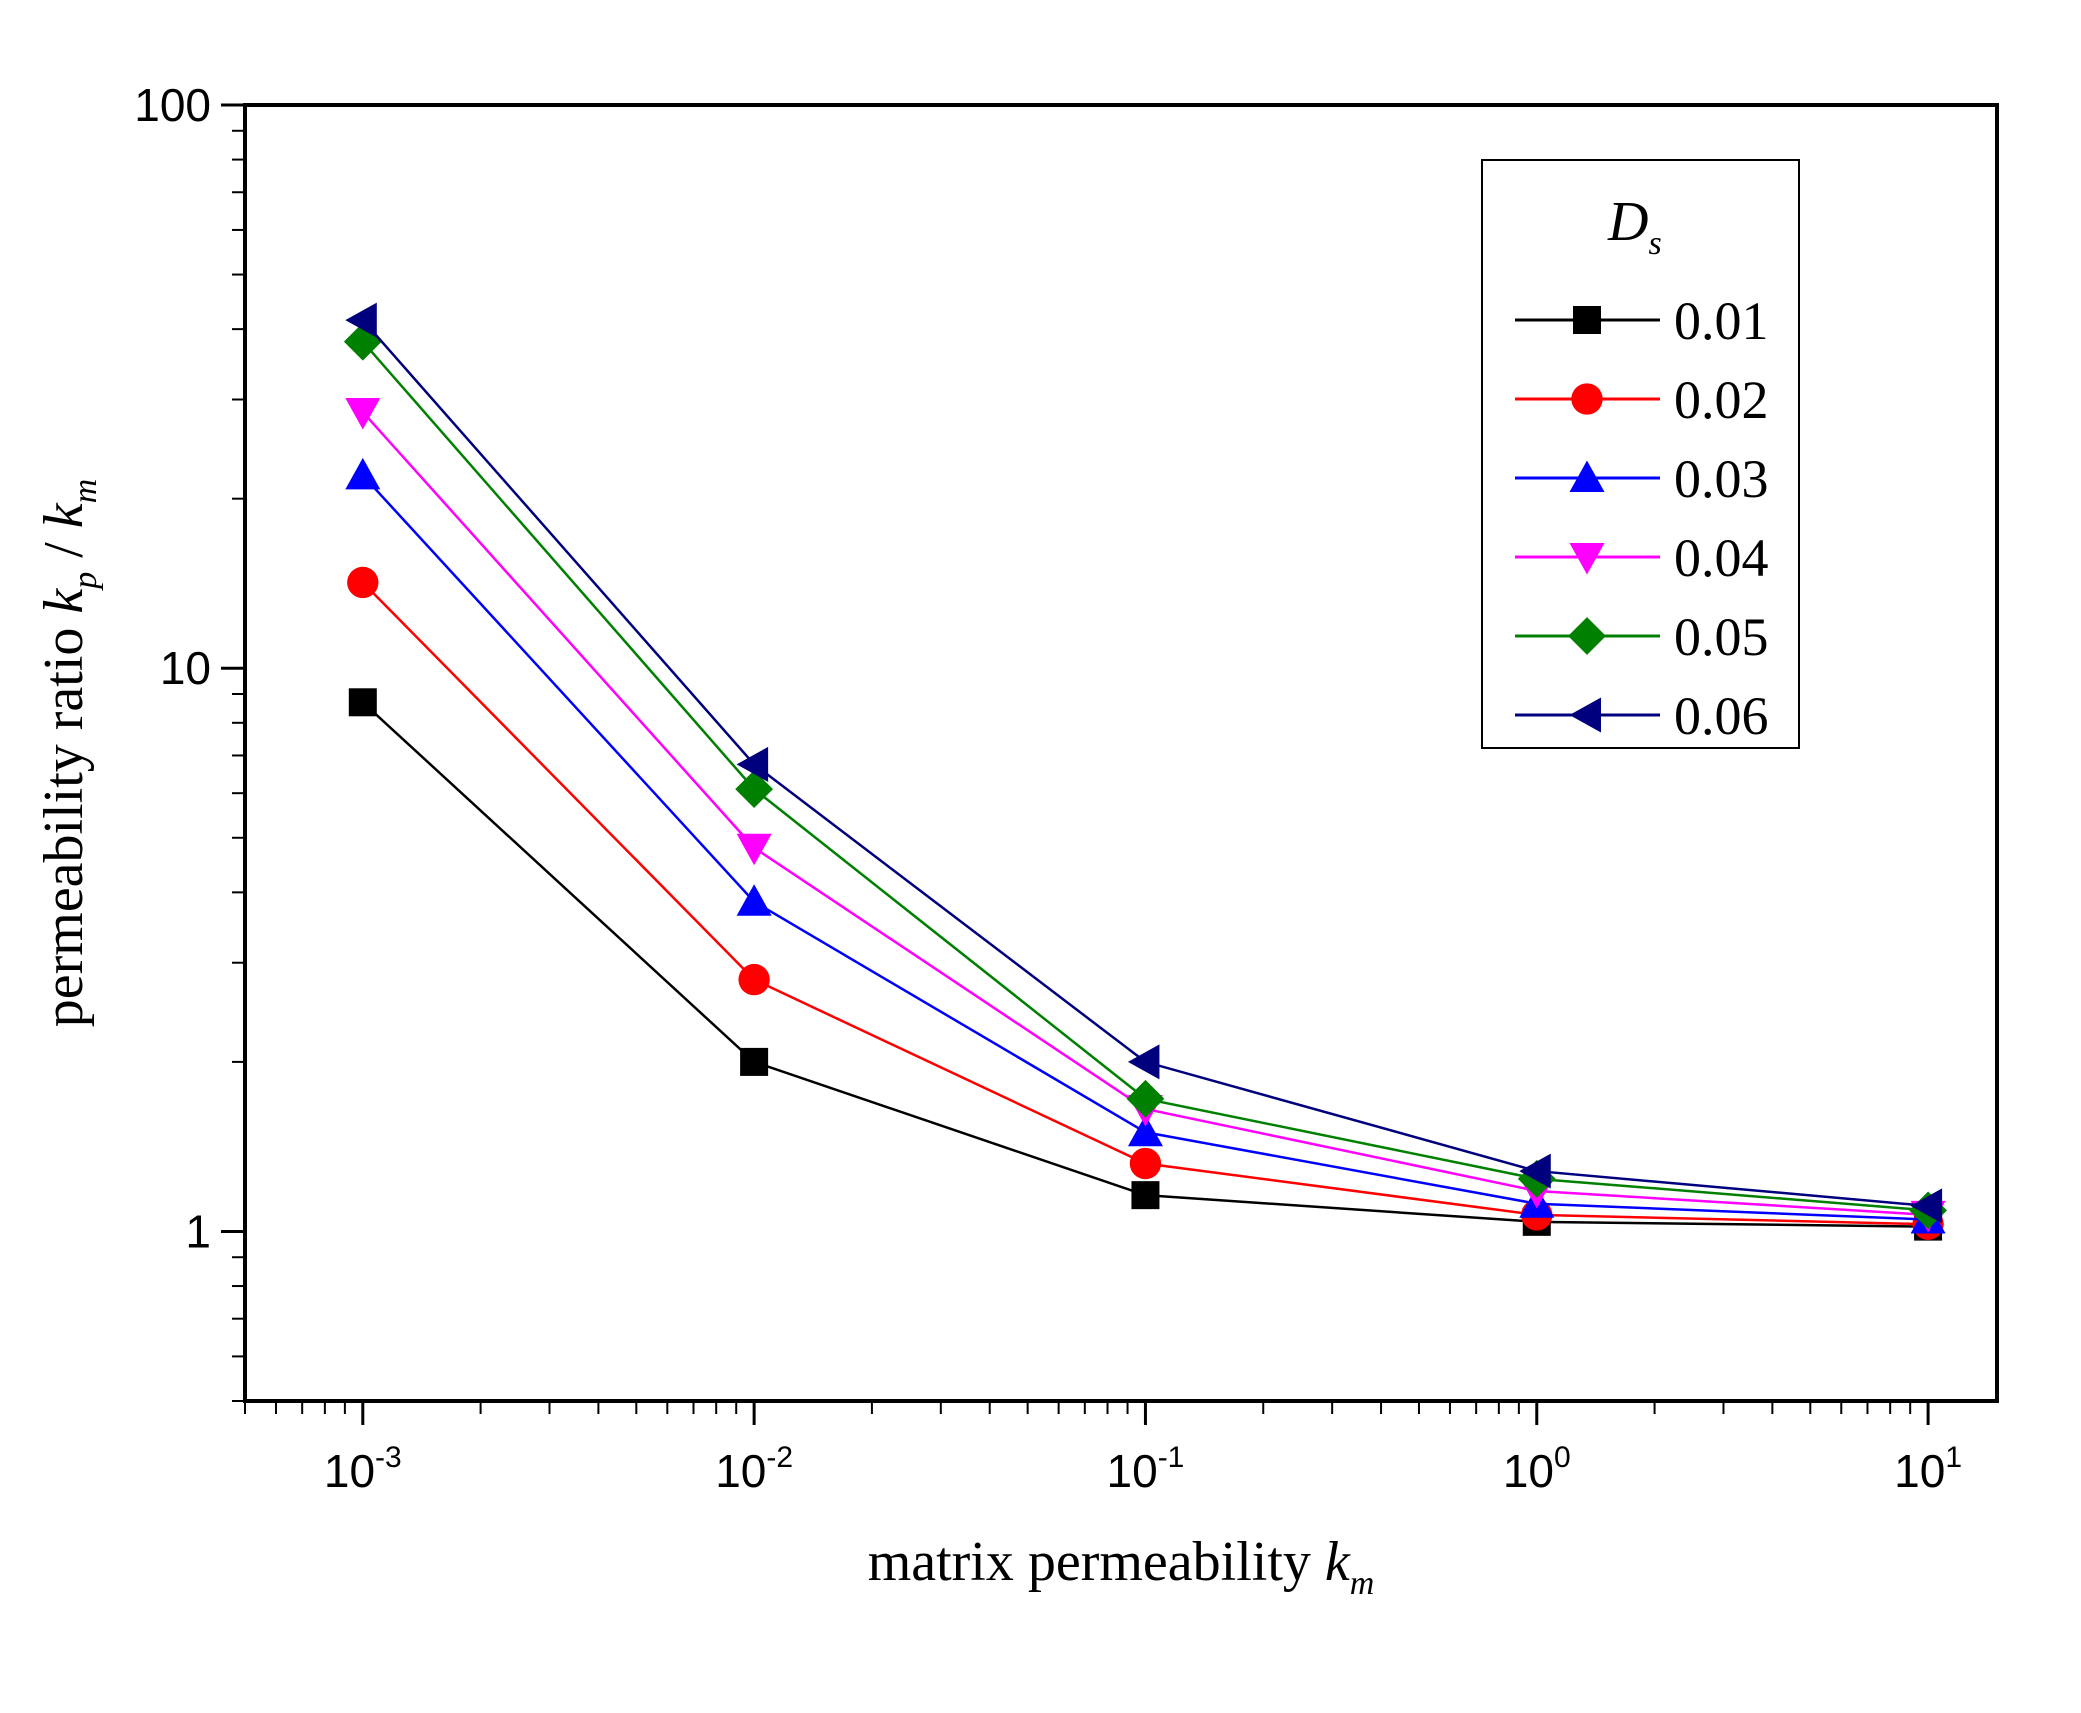  What do you see at coordinates (1634, 226) in the screenshot?
I see `legend-title: Ds` at bounding box center [1634, 226].